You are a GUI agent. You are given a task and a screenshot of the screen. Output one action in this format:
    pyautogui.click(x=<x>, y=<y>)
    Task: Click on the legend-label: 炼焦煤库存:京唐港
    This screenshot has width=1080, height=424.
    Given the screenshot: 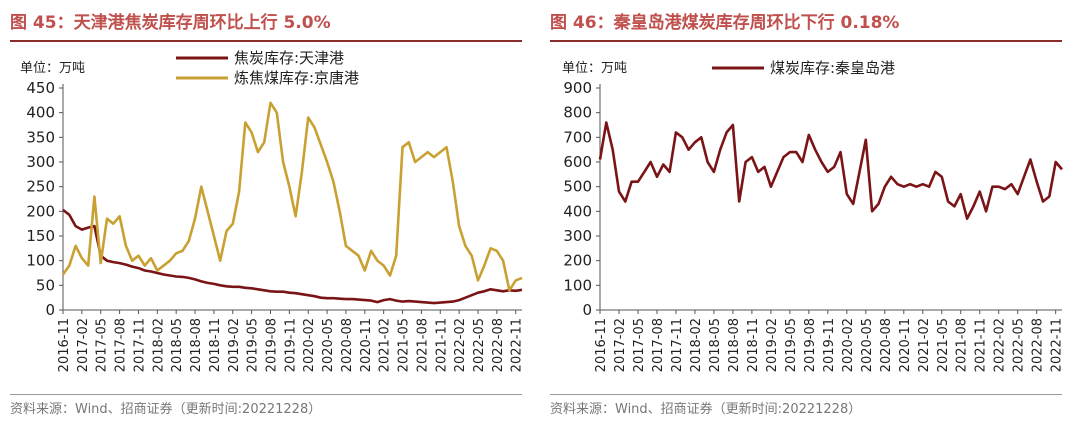 What is the action you would take?
    pyautogui.click(x=296, y=78)
    